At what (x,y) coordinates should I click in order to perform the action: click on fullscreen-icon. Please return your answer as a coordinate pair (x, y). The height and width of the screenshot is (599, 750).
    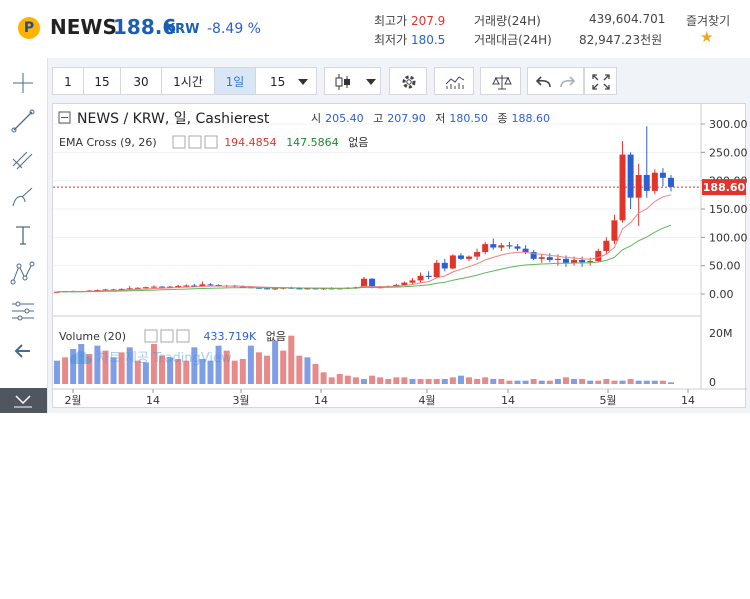
    Looking at the image, I should click on (601, 82).